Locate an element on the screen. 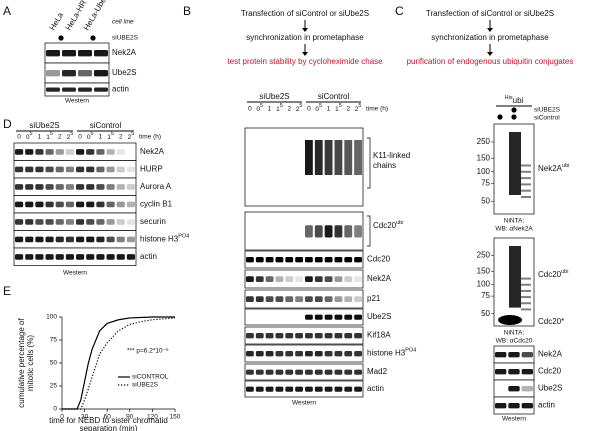  blot-label: Nek2Aubi is located at coordinates (553, 168).